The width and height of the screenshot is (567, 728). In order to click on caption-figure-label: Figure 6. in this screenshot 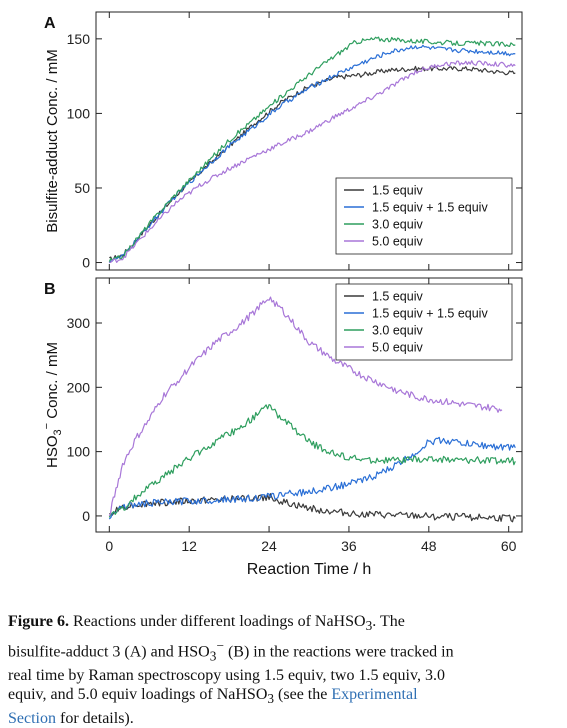, I will do `click(39, 621)`.